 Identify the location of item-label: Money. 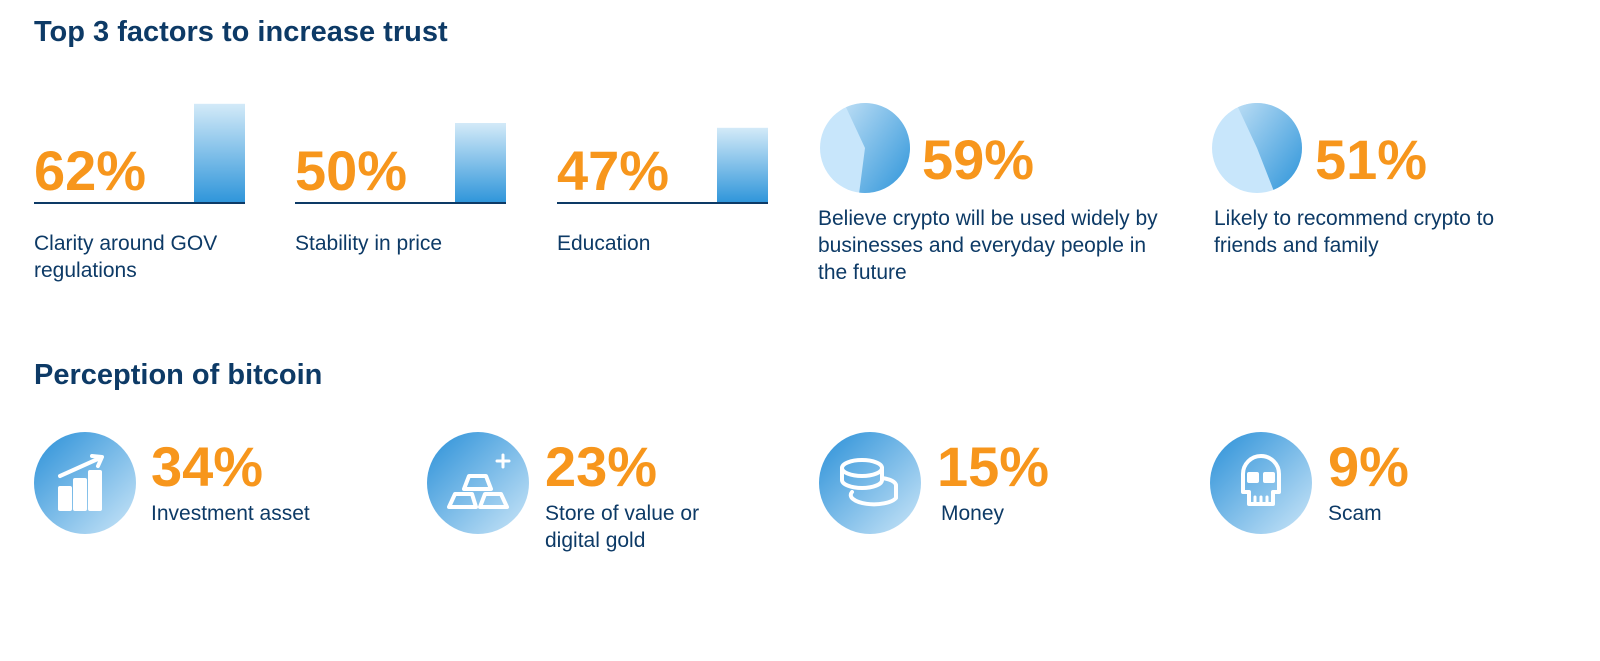
(973, 513).